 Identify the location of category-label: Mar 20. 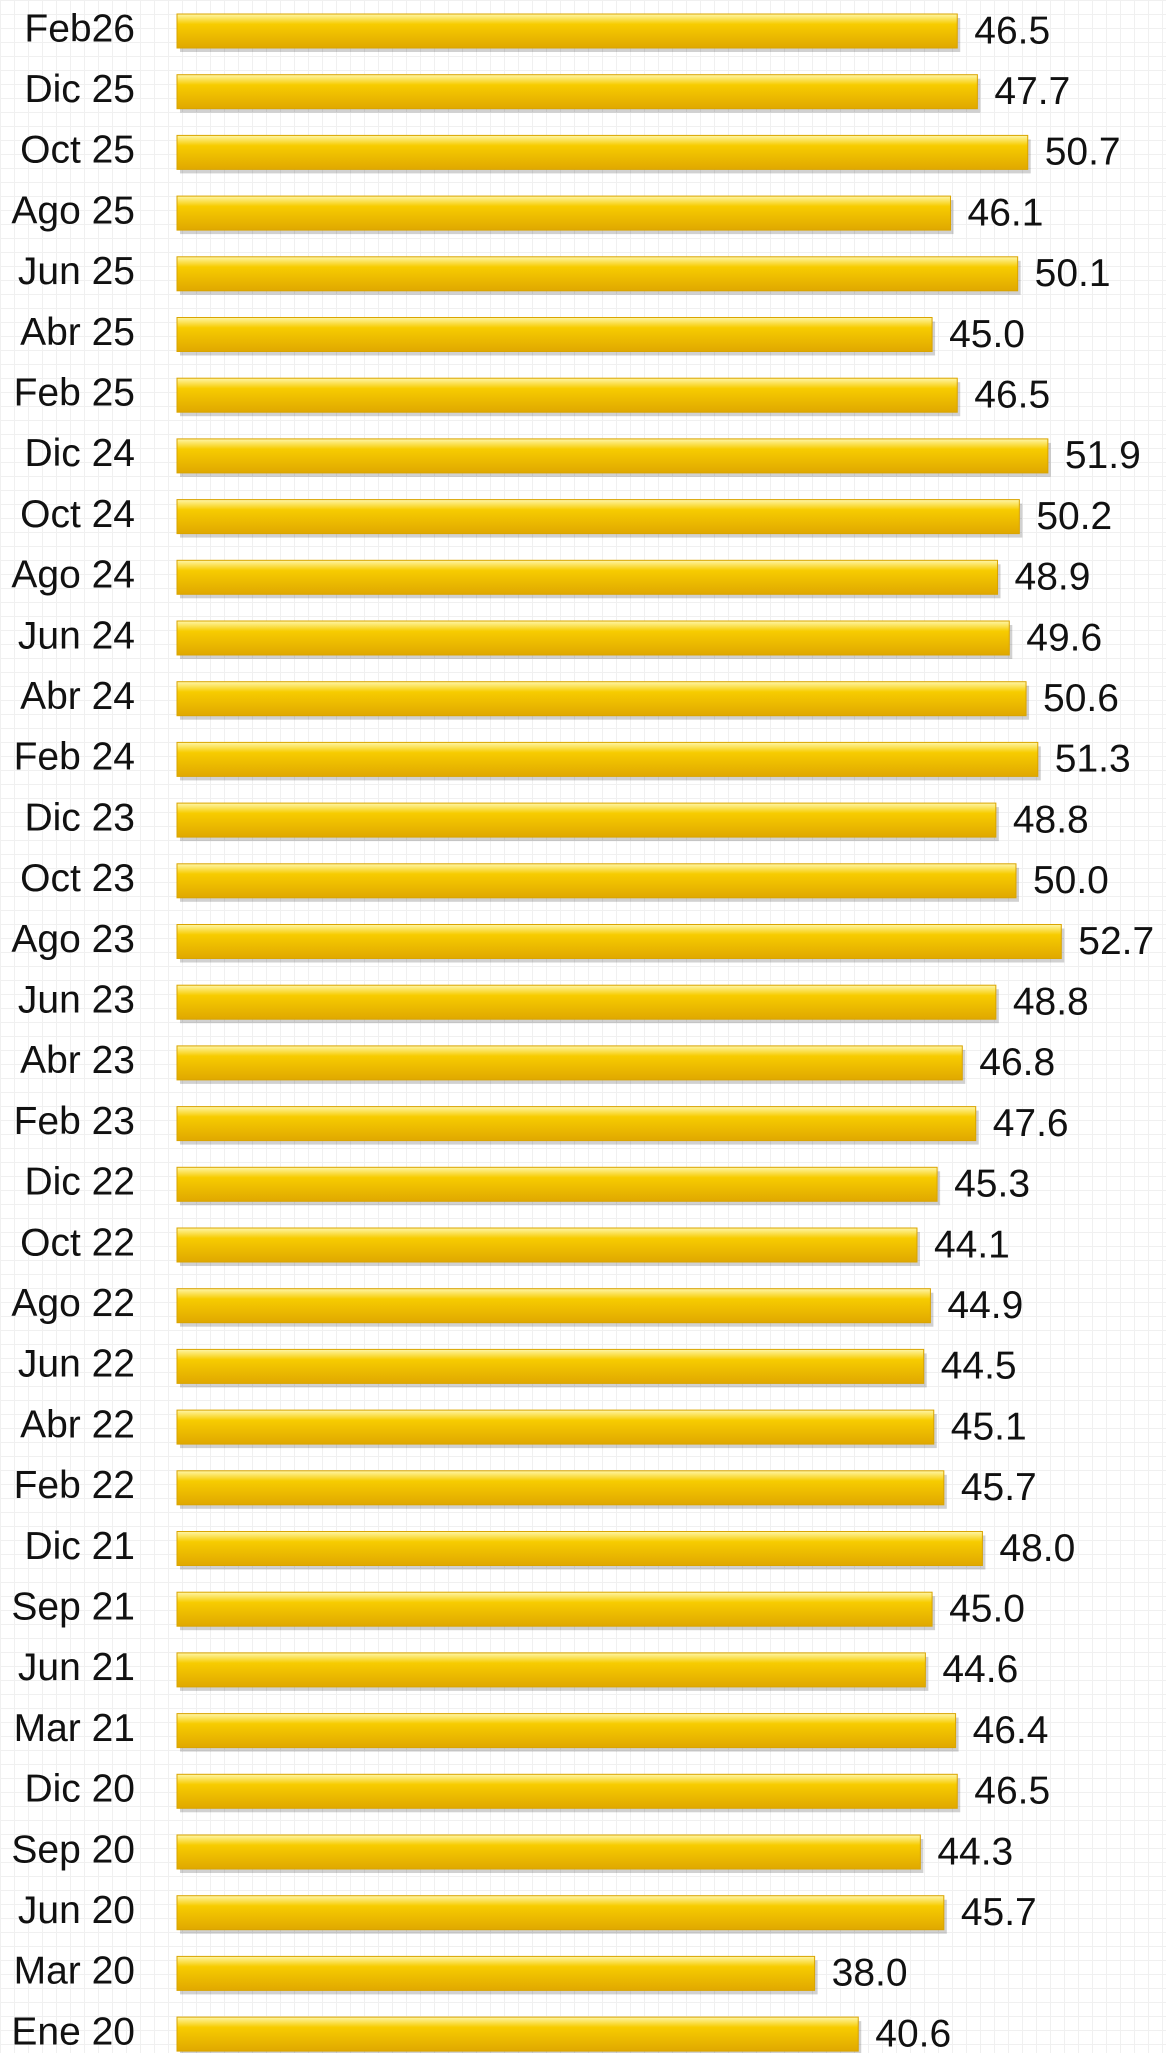
(74, 1971).